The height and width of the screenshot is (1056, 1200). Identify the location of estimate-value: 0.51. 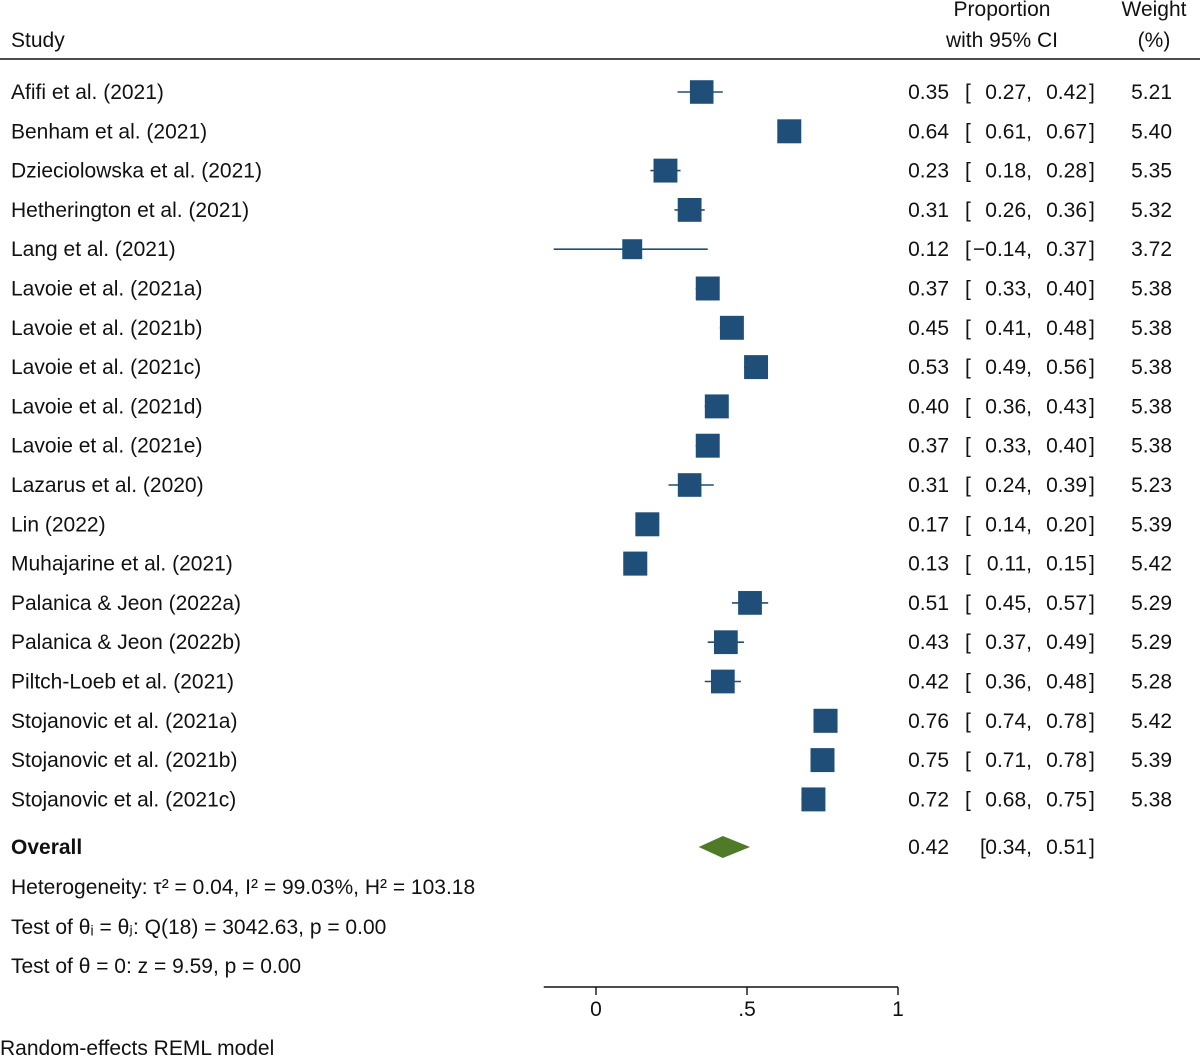
(928, 603).